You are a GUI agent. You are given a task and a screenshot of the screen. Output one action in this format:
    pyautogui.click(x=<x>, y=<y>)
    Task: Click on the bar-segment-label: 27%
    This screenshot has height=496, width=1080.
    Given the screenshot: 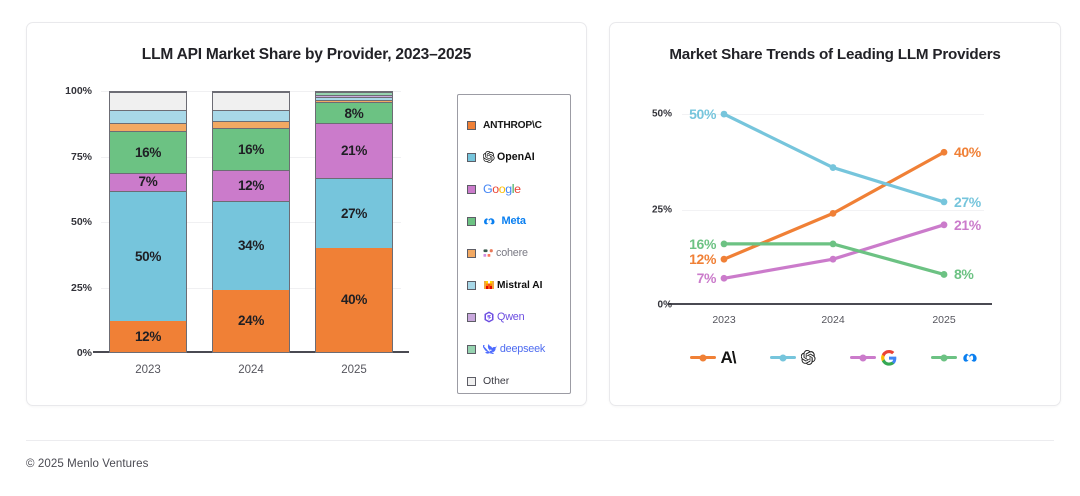 What is the action you would take?
    pyautogui.click(x=354, y=213)
    